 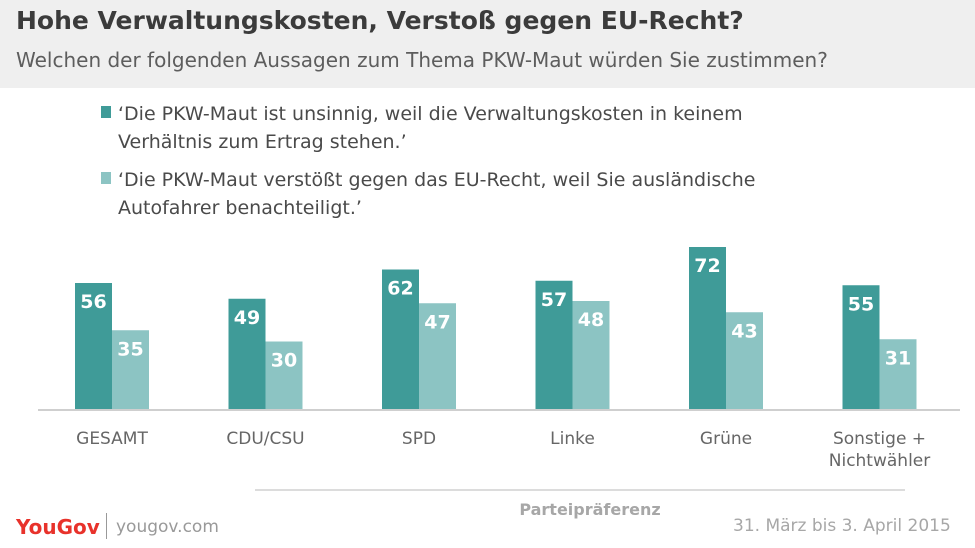 I want to click on logo-divider, so click(x=106, y=526).